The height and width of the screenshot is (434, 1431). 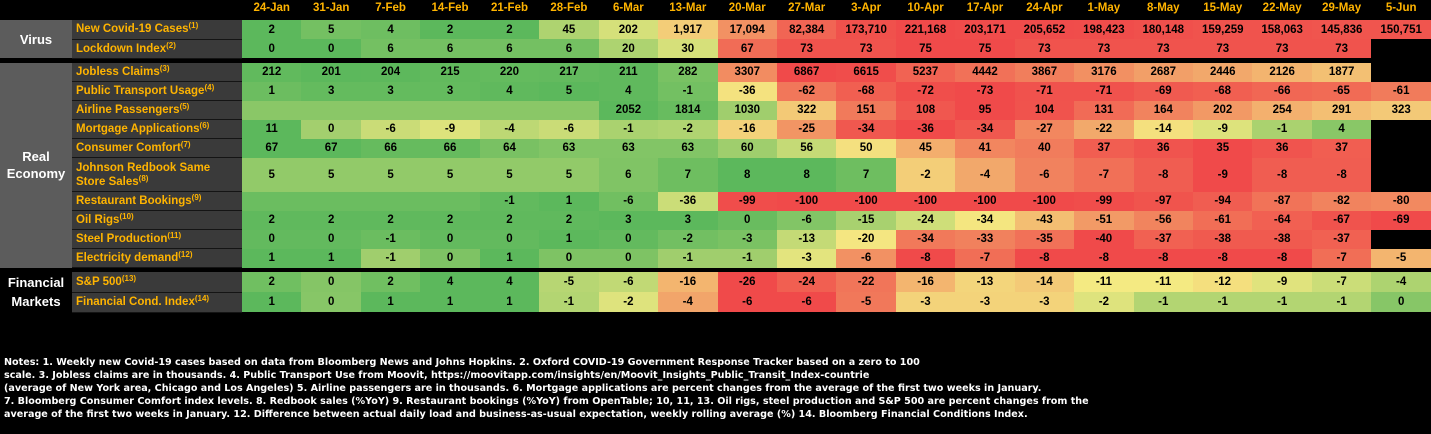 I want to click on heatmap-cell: -14, so click(x=1044, y=282).